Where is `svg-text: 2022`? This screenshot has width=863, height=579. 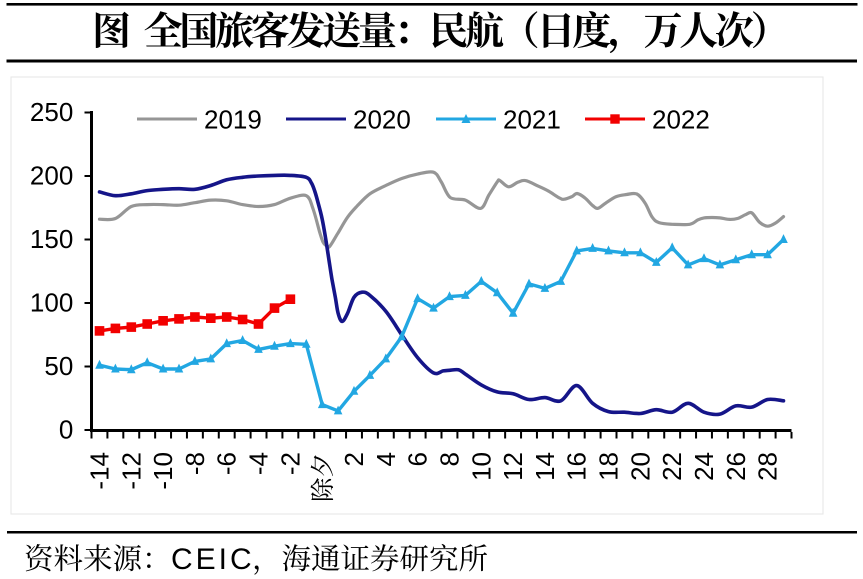
svg-text: 2022 is located at coordinates (681, 120).